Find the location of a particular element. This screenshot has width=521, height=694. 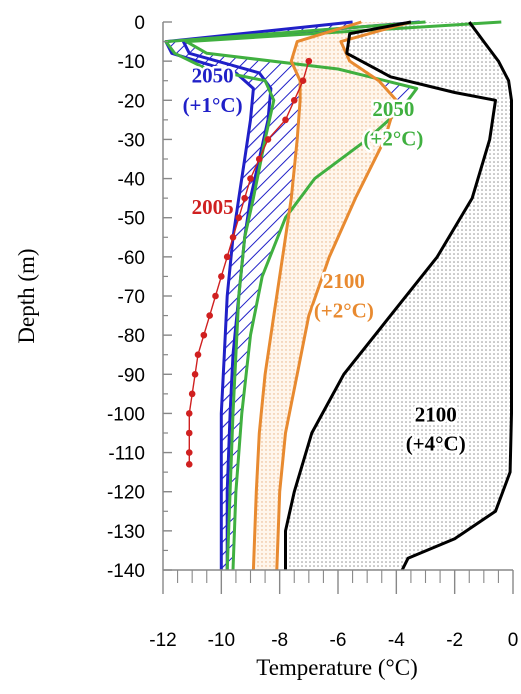

y-tick-label: -100 is located at coordinates (126, 414).